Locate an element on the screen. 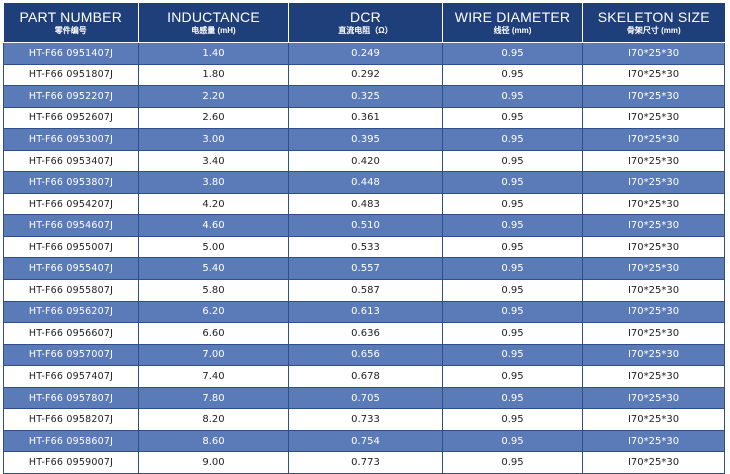 The height and width of the screenshot is (474, 730). table-row: HT-F66 0959007J 9.00 0.773 0.95 I70*25*30 is located at coordinates (364, 462).